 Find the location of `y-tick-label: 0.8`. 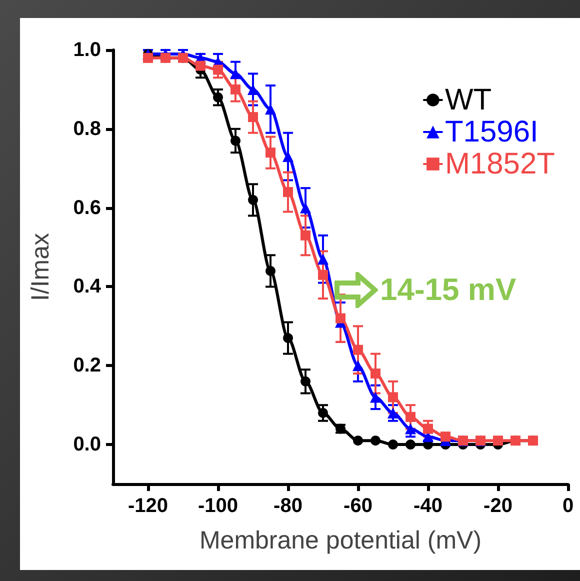

y-tick-label: 0.8 is located at coordinates (87, 129).